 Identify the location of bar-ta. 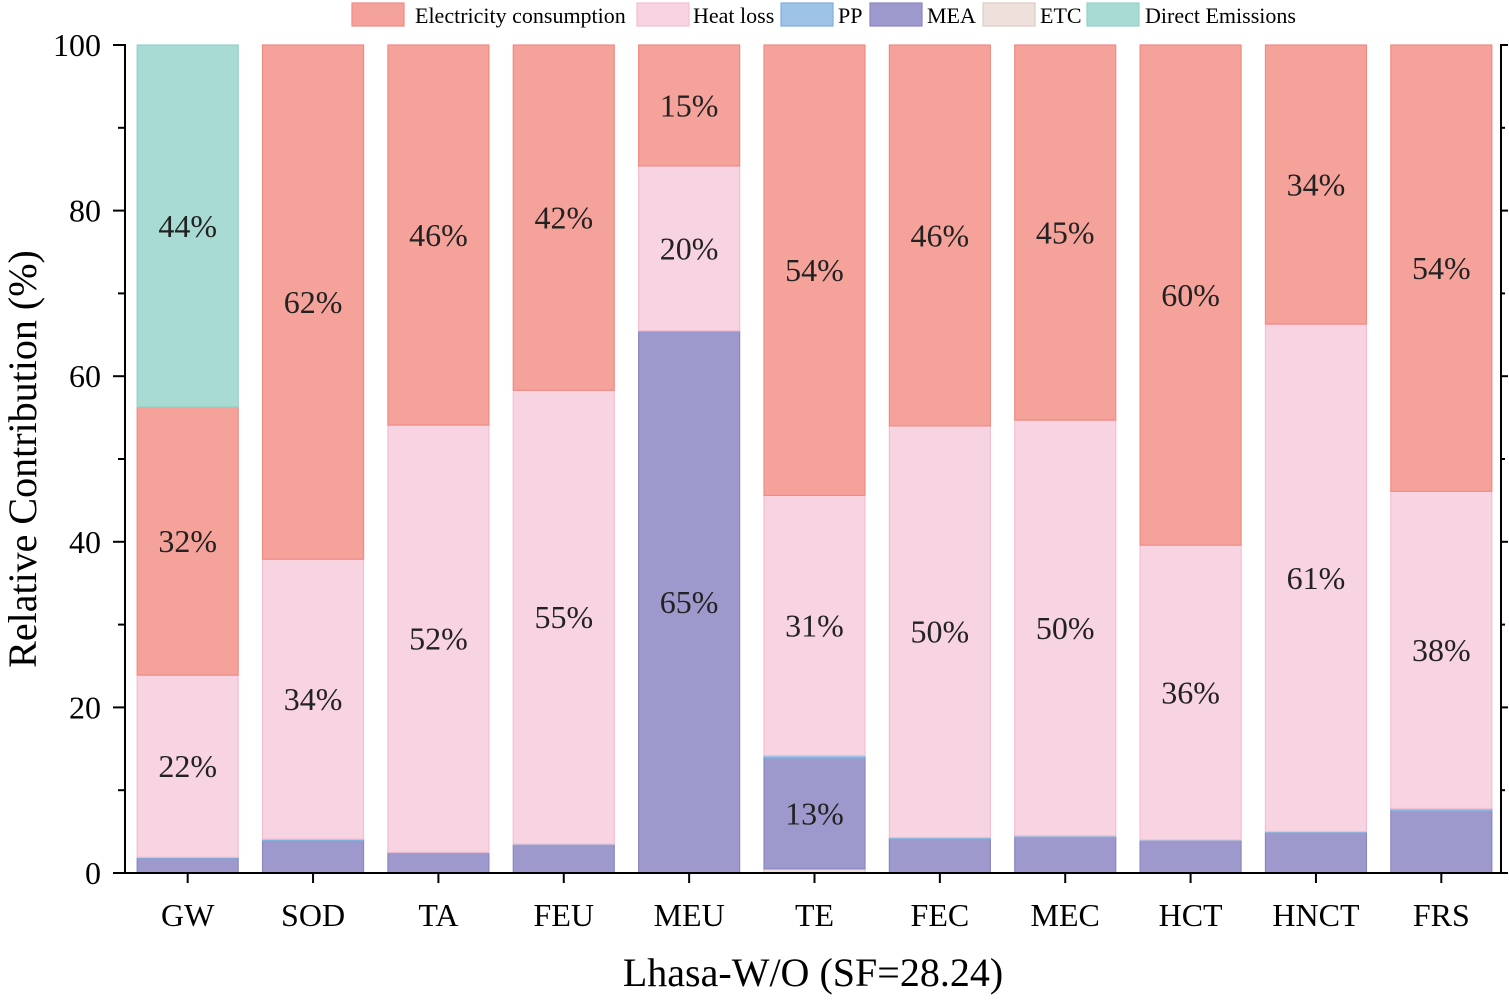
(438, 459).